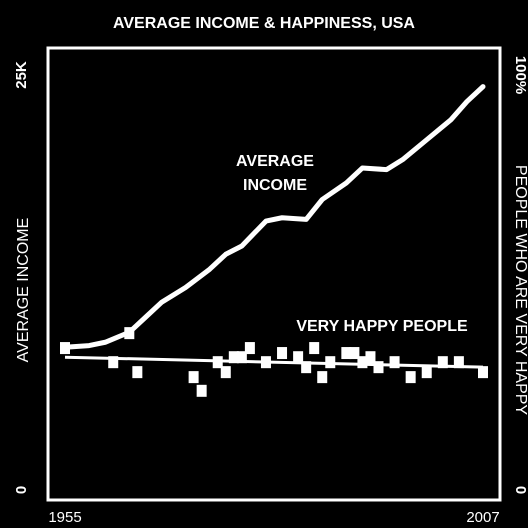 The image size is (528, 528). What do you see at coordinates (264, 23) in the screenshot?
I see `chart-title: AVERAGE INCOME & HAPPINESS, USA` at bounding box center [264, 23].